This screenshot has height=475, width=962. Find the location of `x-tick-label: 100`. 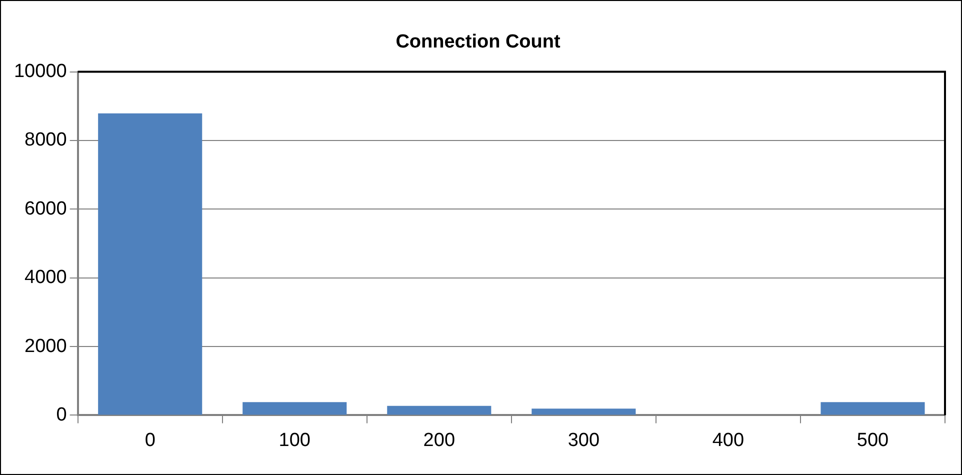

x-tick-label: 100 is located at coordinates (294, 440).